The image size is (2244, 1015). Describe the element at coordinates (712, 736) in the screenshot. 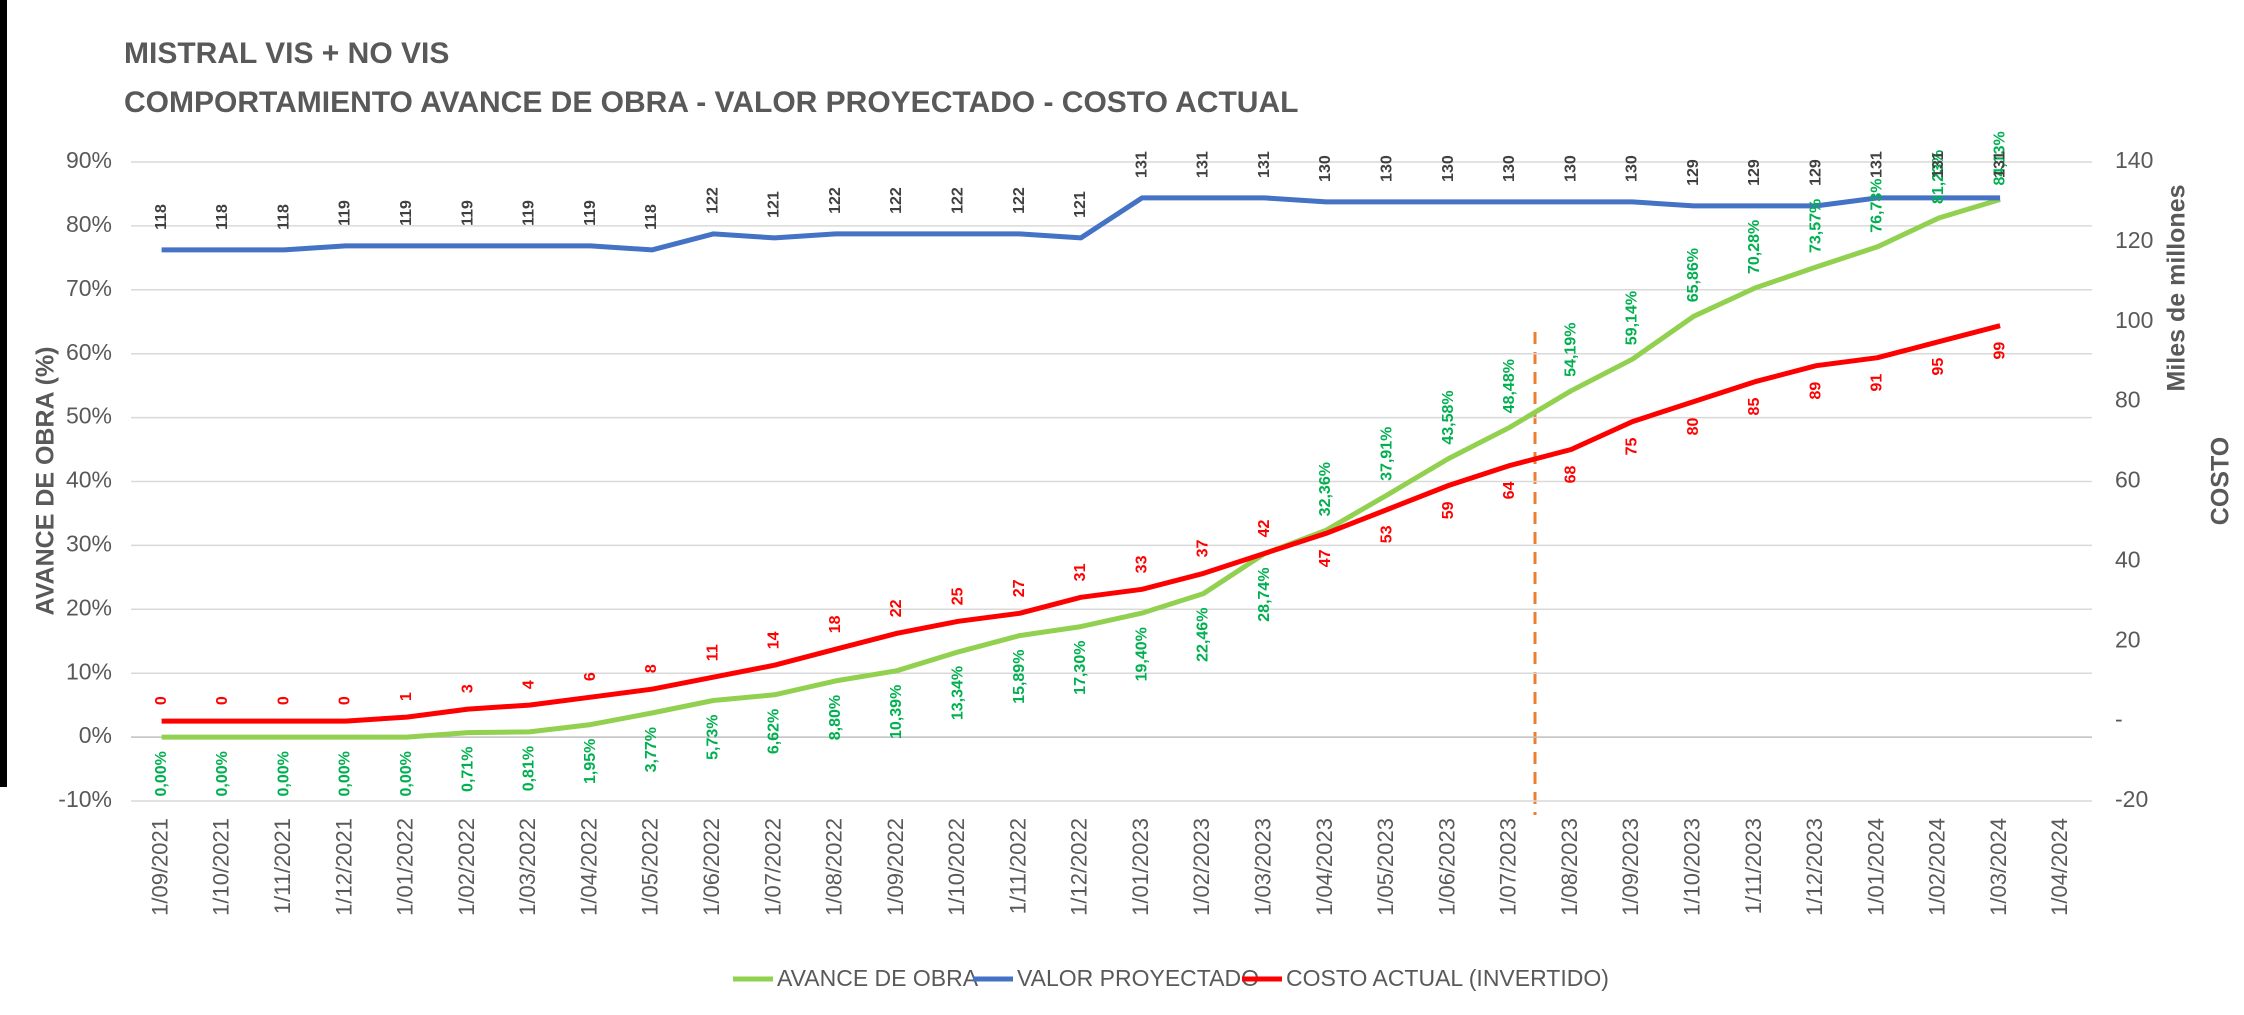

I see `data-label: 5,73%` at that location.